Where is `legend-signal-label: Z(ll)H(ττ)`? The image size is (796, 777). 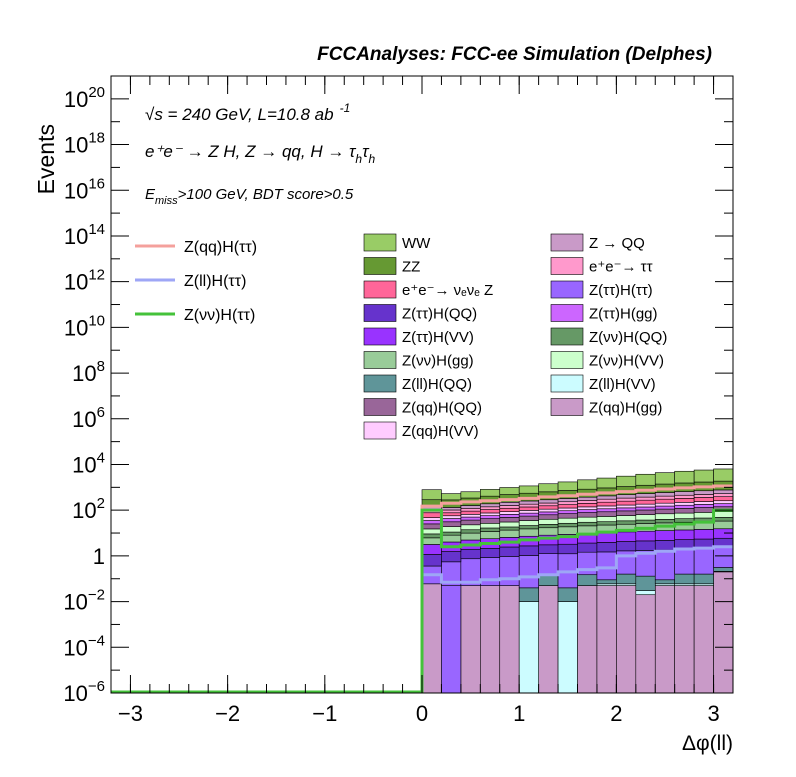 legend-signal-label: Z(ll)H(ττ) is located at coordinates (215, 281).